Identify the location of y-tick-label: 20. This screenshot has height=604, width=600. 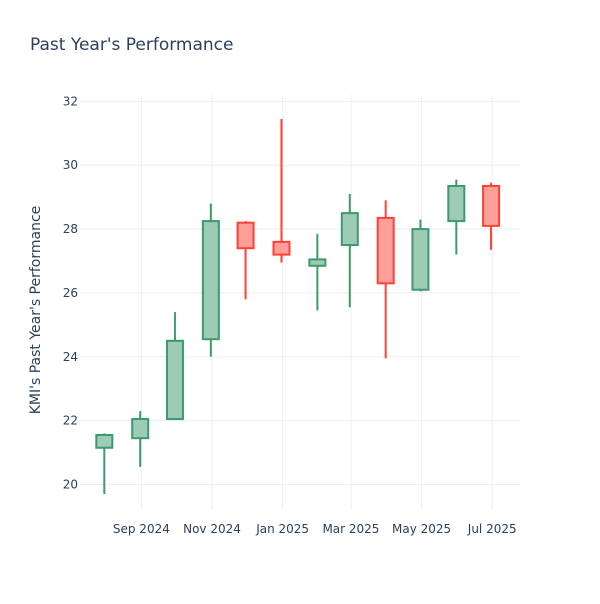
(70, 484).